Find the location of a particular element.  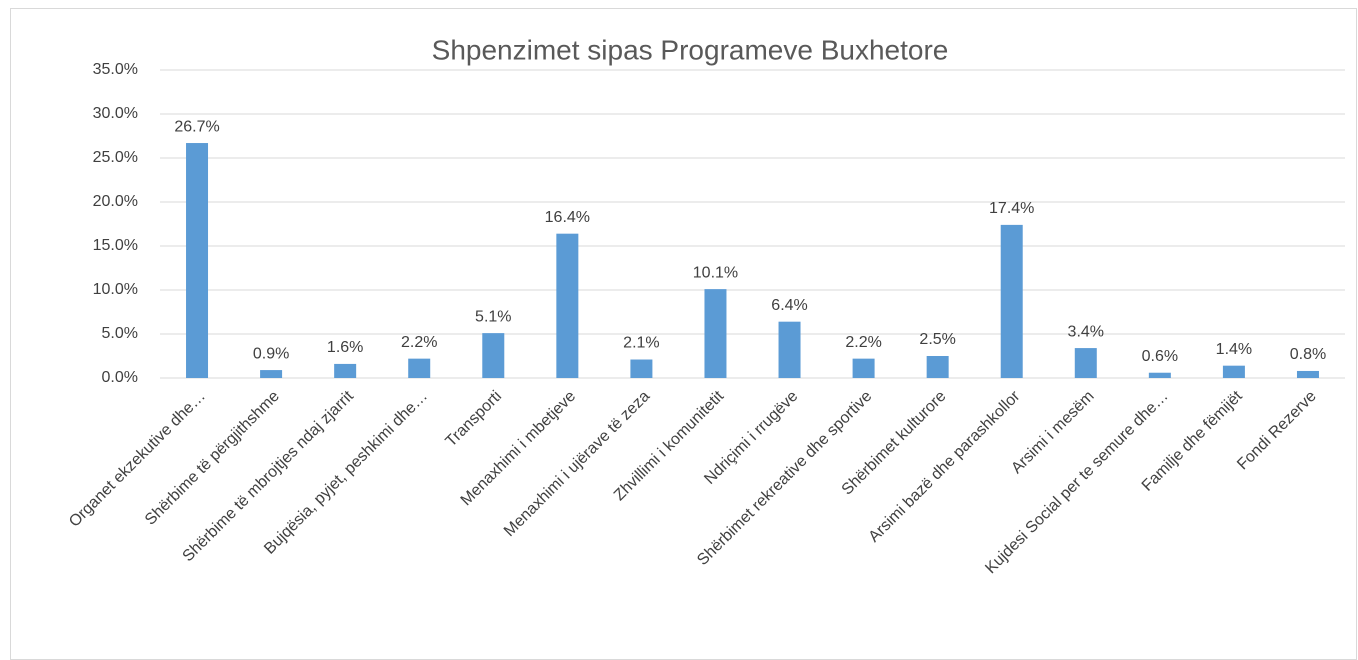

data-label: 26.7% is located at coordinates (196, 126).